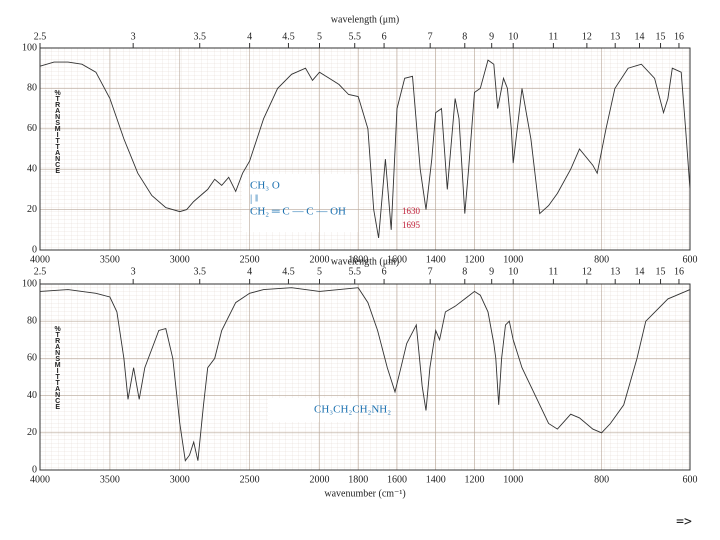  Describe the element at coordinates (684, 522) in the screenshot. I see `next-arrow: =>` at that location.